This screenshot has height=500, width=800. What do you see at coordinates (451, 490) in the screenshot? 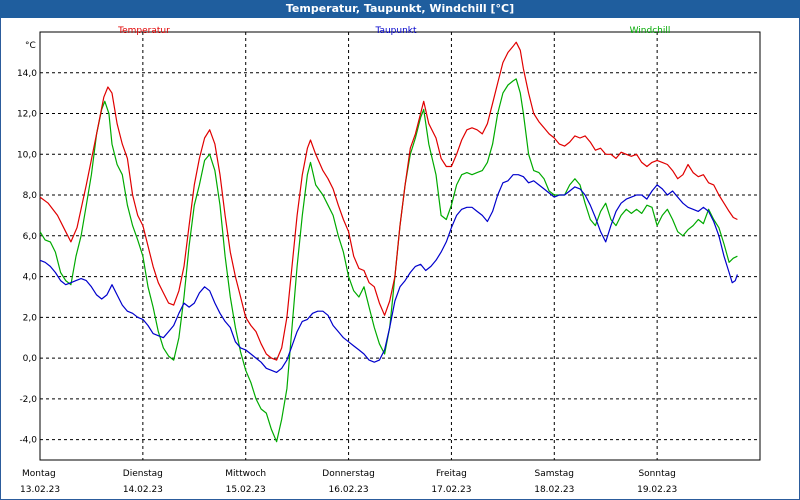
I see `x-tick-date: 17.02.23` at bounding box center [451, 490].